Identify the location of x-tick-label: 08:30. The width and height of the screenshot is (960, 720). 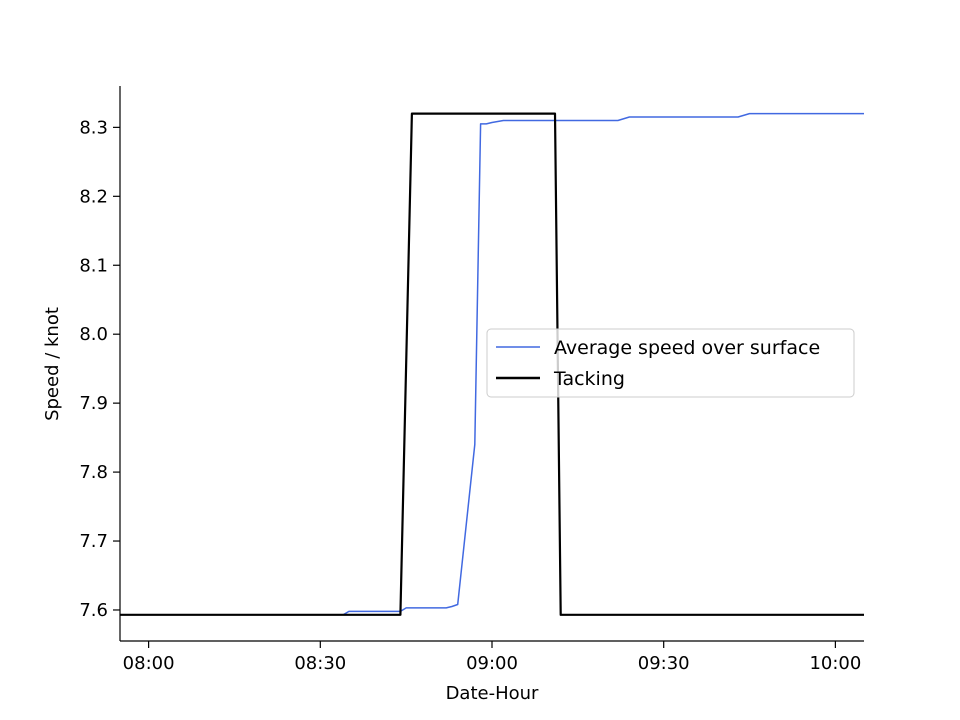
(320, 663).